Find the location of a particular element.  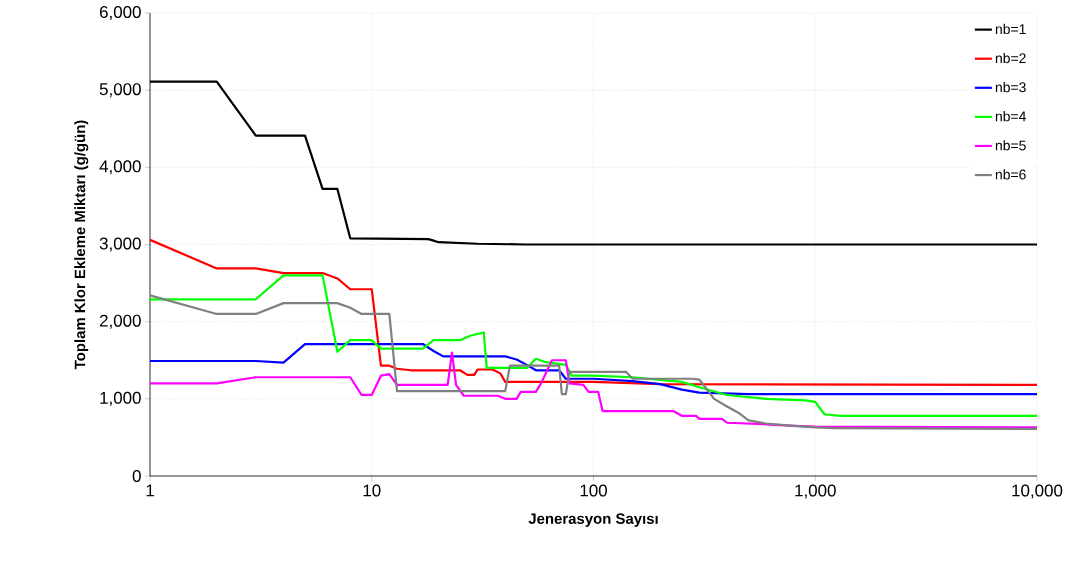

y-tick-label: 4,000 is located at coordinates (120, 167).